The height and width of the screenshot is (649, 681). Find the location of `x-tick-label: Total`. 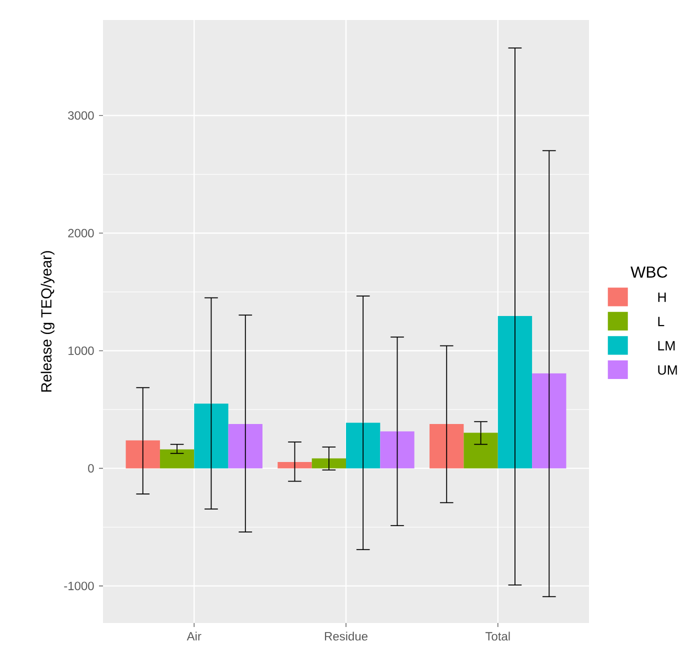

x-tick-label: Total is located at coordinates (497, 636).